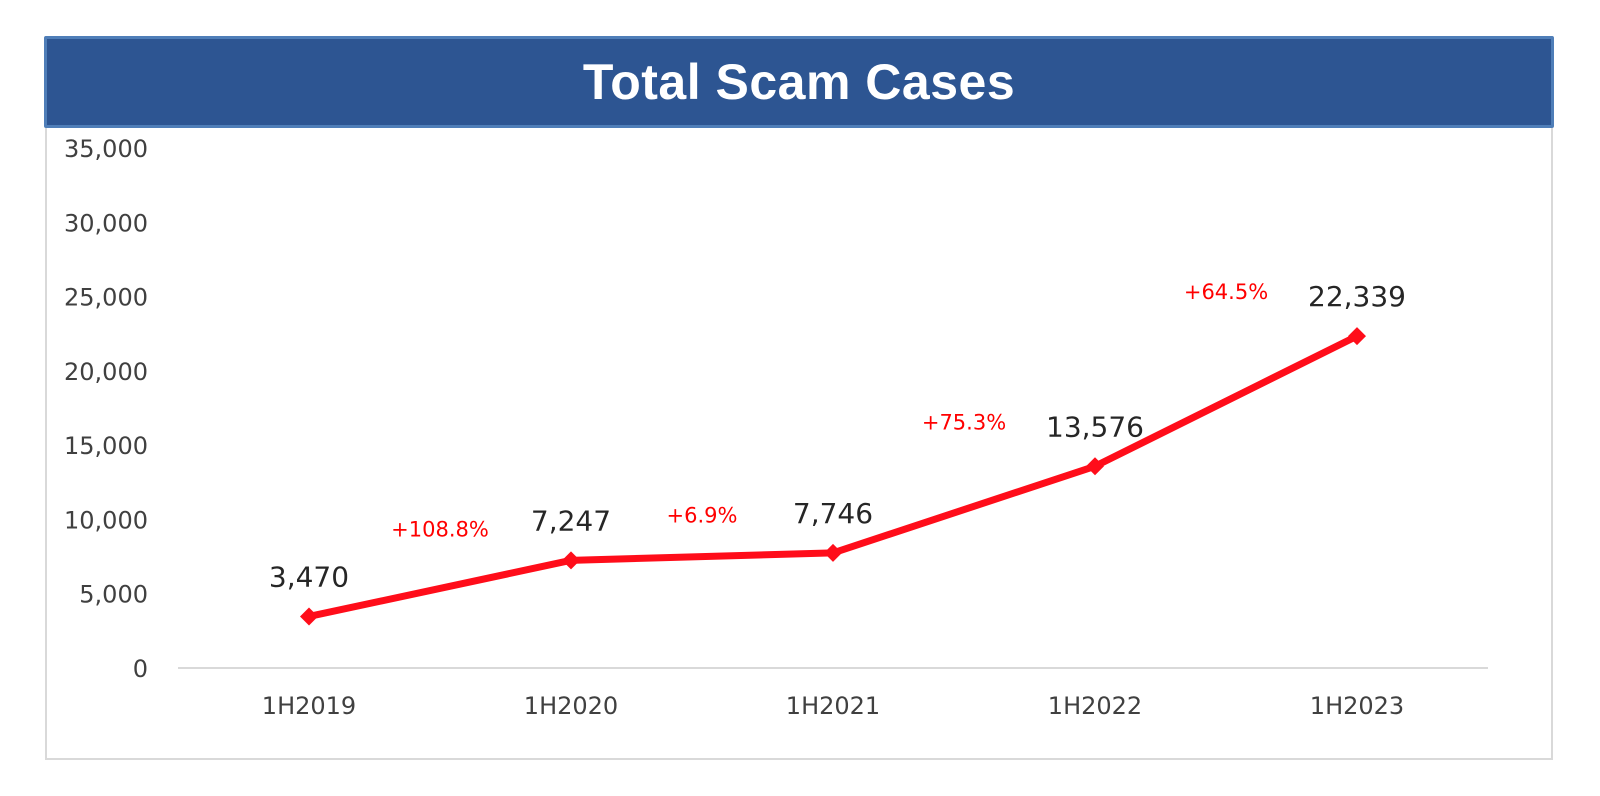  What do you see at coordinates (106, 446) in the screenshot?
I see `y-tick-label: 15,000` at bounding box center [106, 446].